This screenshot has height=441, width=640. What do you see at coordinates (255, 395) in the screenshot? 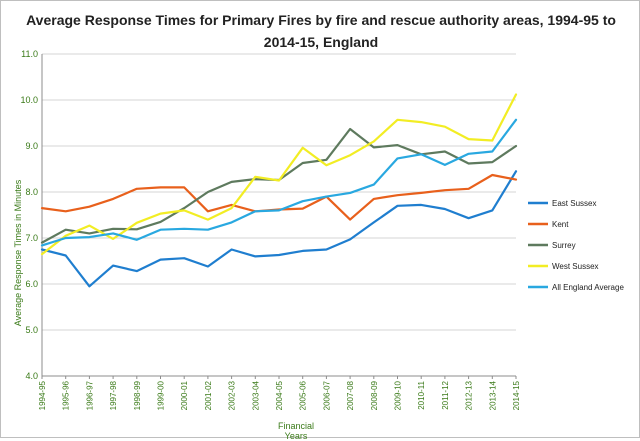
I see `x-tick-label: 2003-04` at bounding box center [255, 395].